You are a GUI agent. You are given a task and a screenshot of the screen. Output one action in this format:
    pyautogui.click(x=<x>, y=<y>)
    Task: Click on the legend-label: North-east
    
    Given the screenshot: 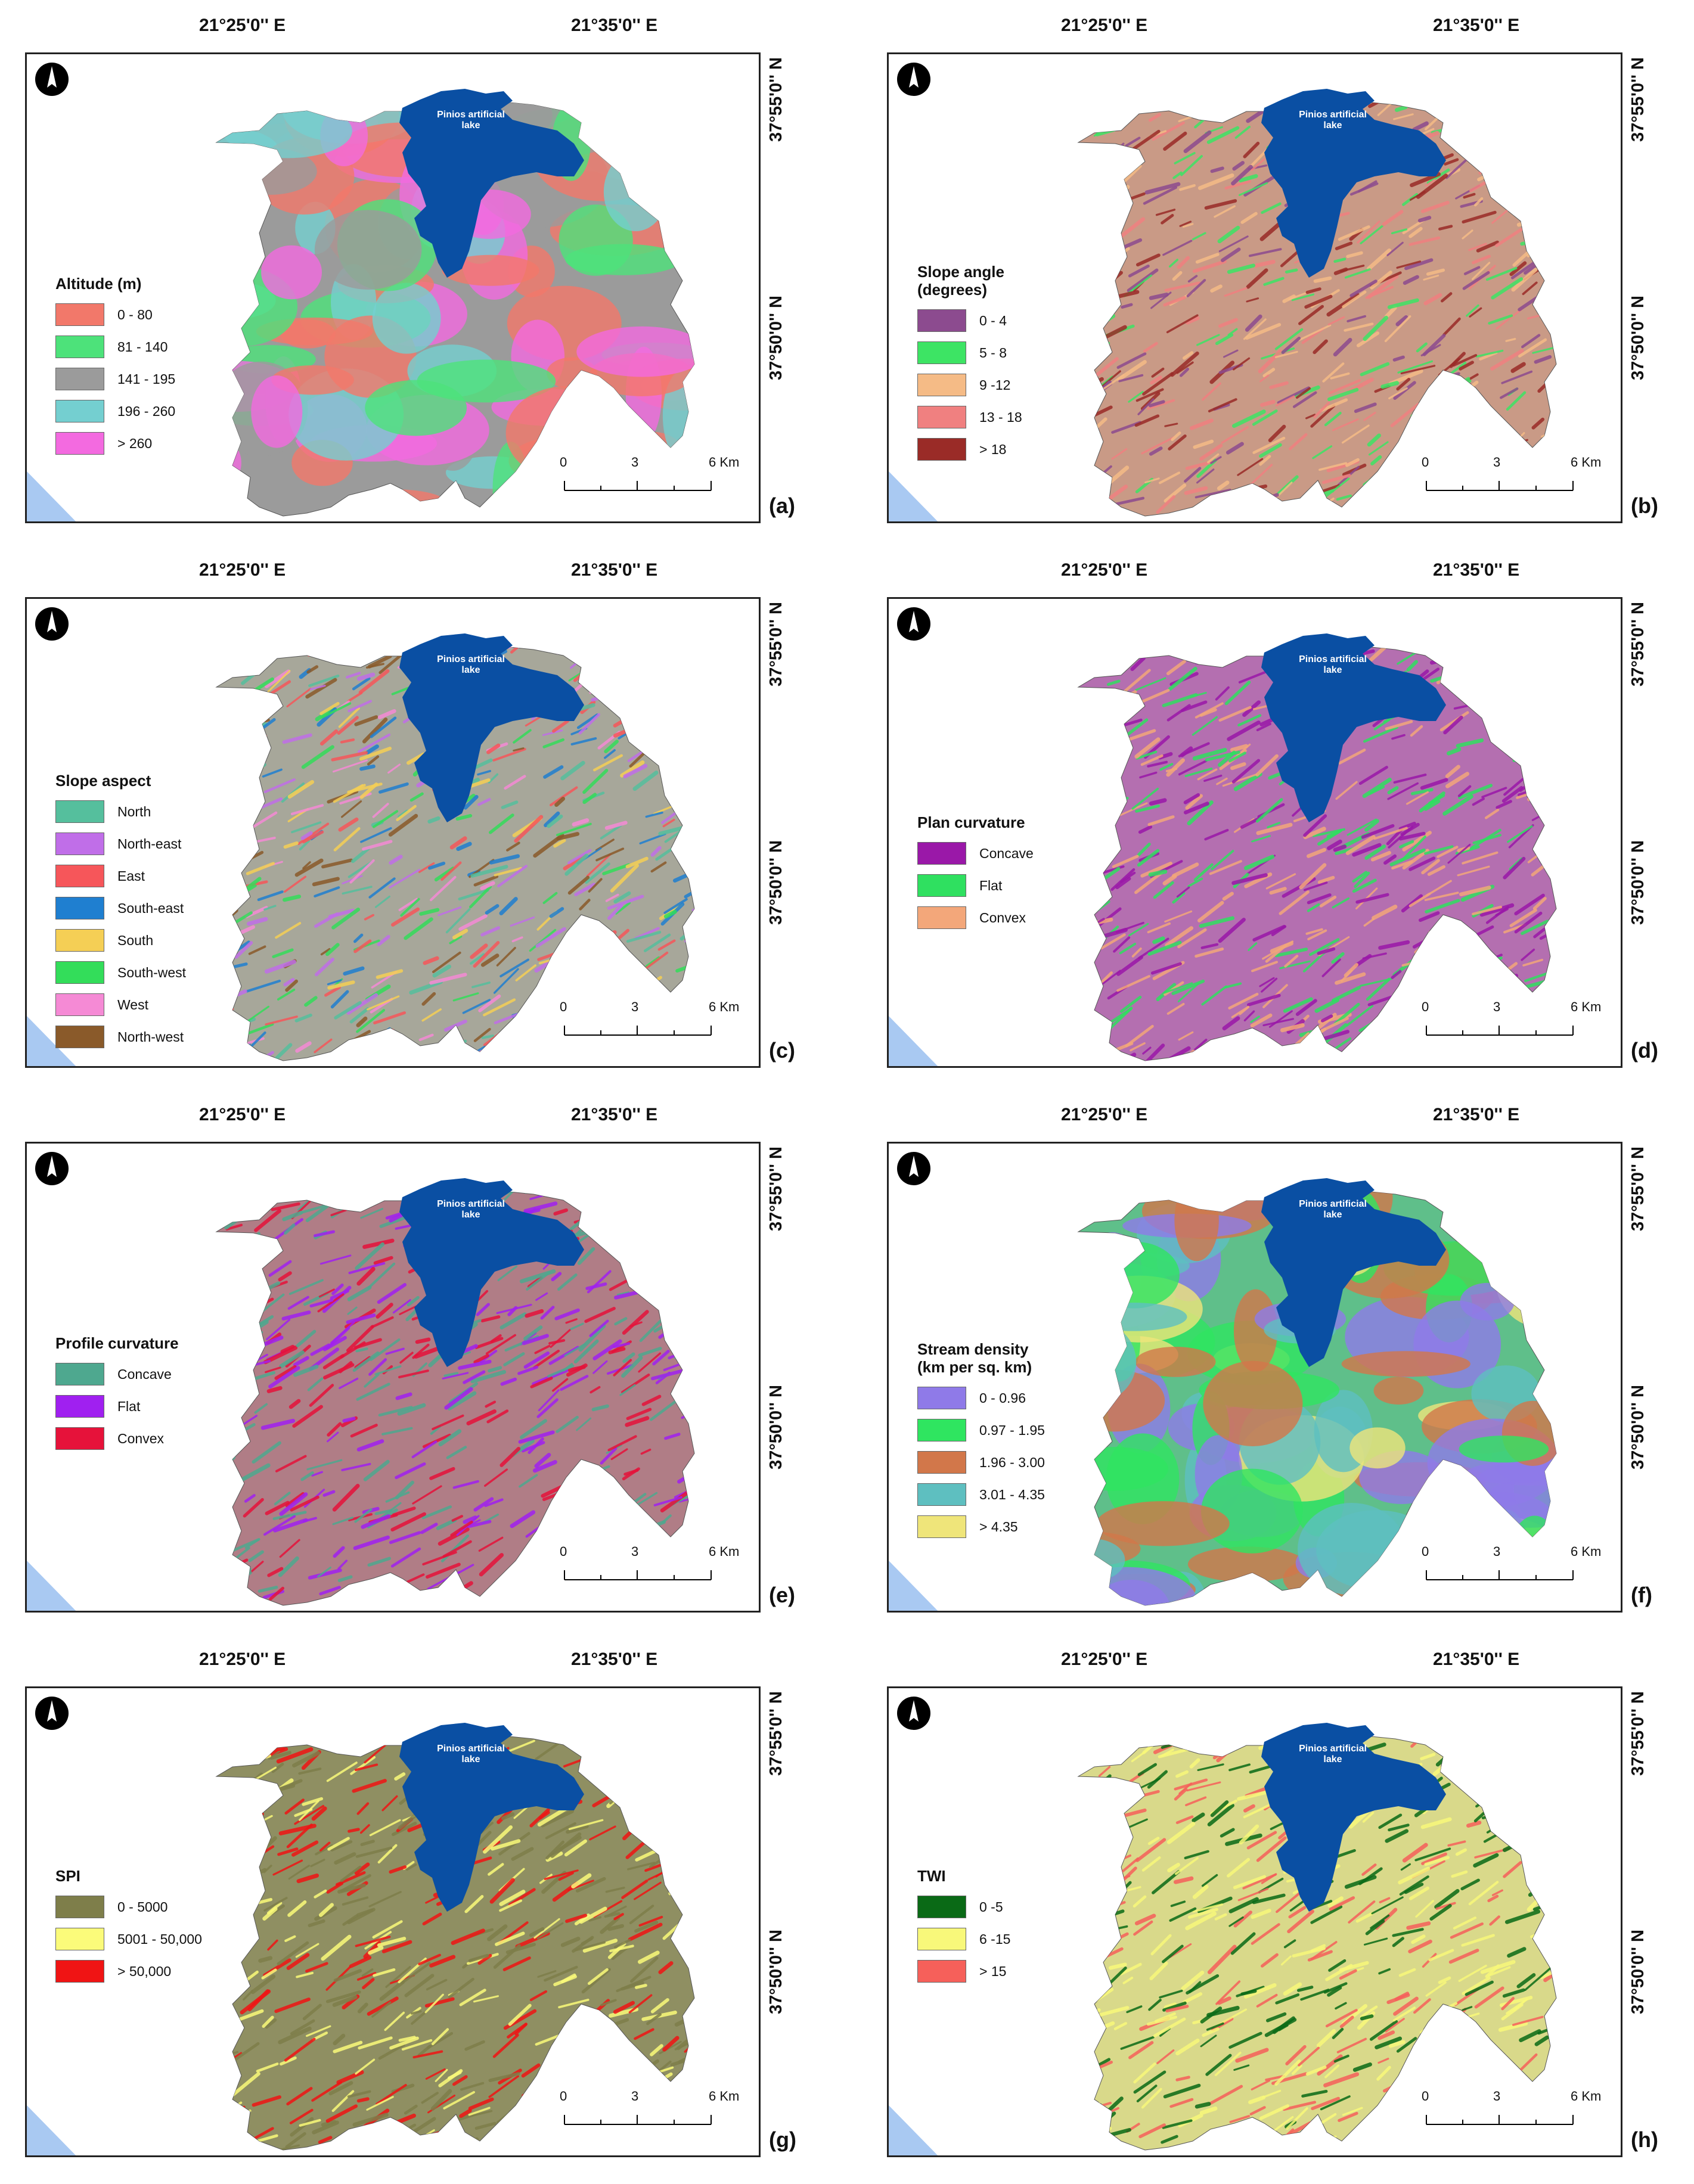 What is the action you would take?
    pyautogui.click(x=149, y=843)
    